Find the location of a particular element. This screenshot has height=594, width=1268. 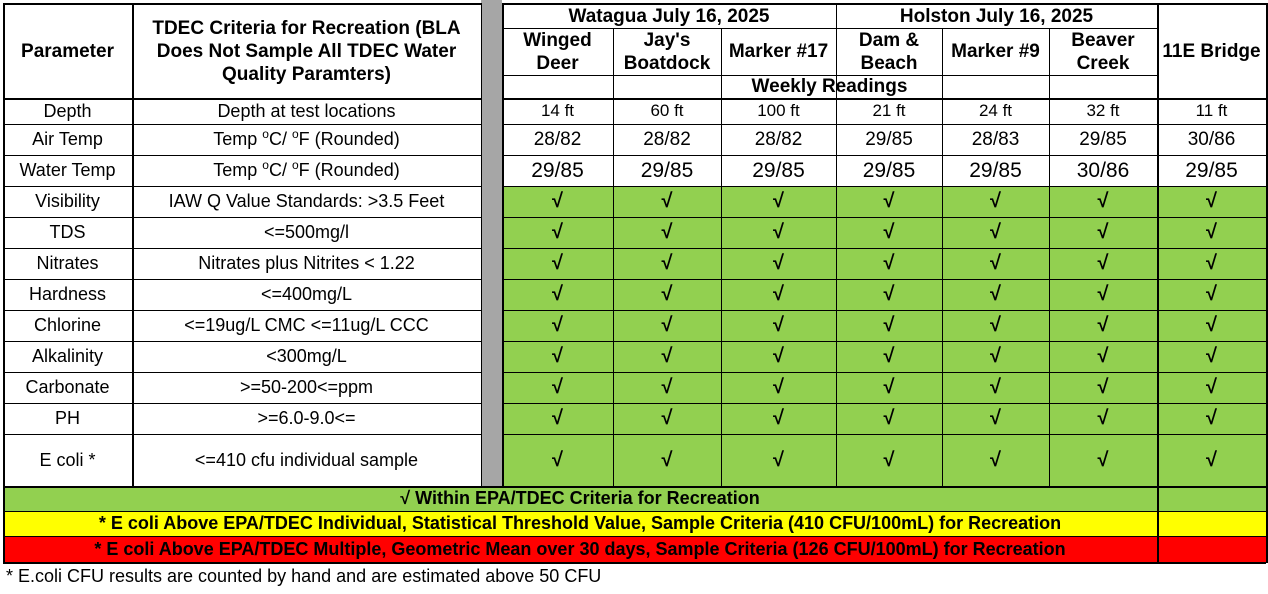

group-header-holston: Holston July 16, 2025 is located at coordinates (996, 16).